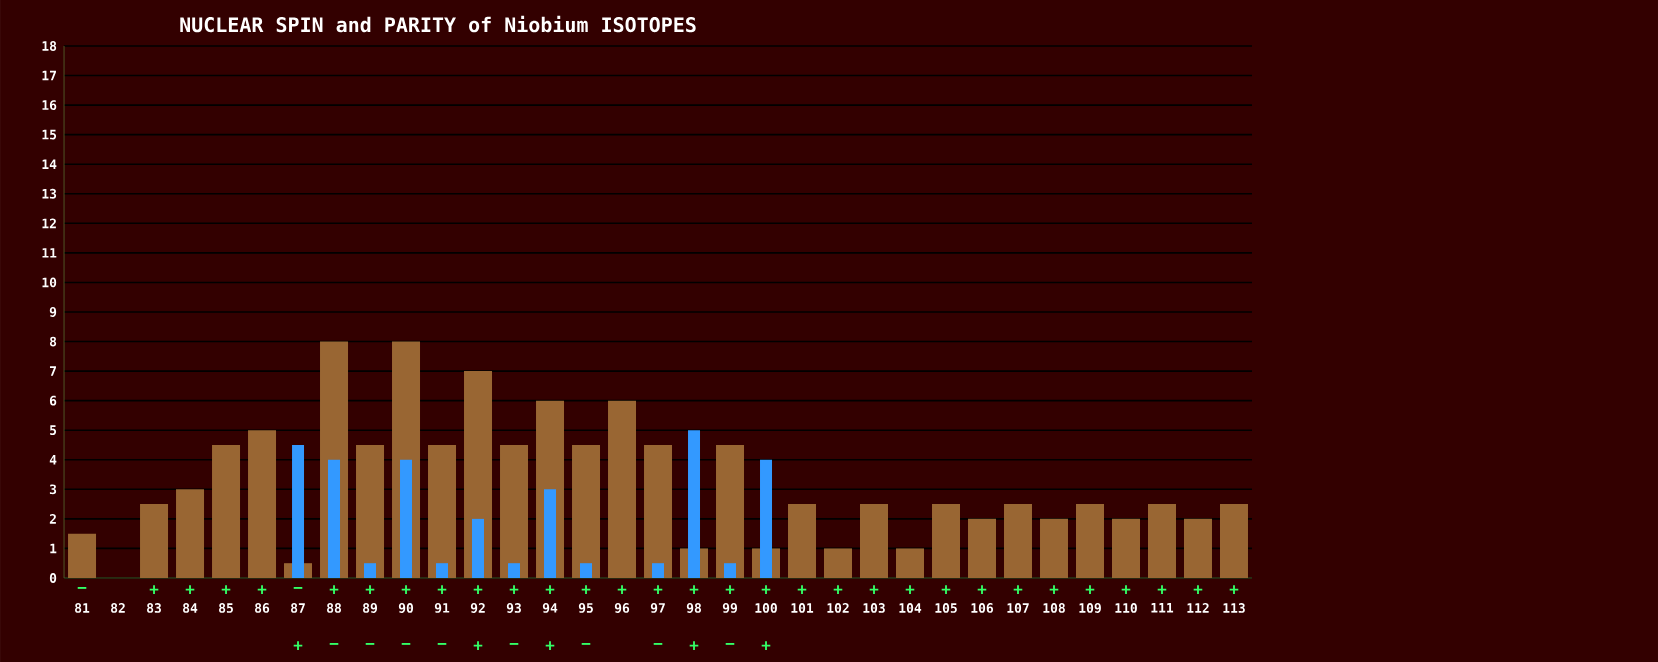 The image size is (1658, 662). Describe the element at coordinates (438, 24) in the screenshot. I see `chart-title: NUCLEAR SPIN and PARITY of Niobium ISOTOPES` at that location.